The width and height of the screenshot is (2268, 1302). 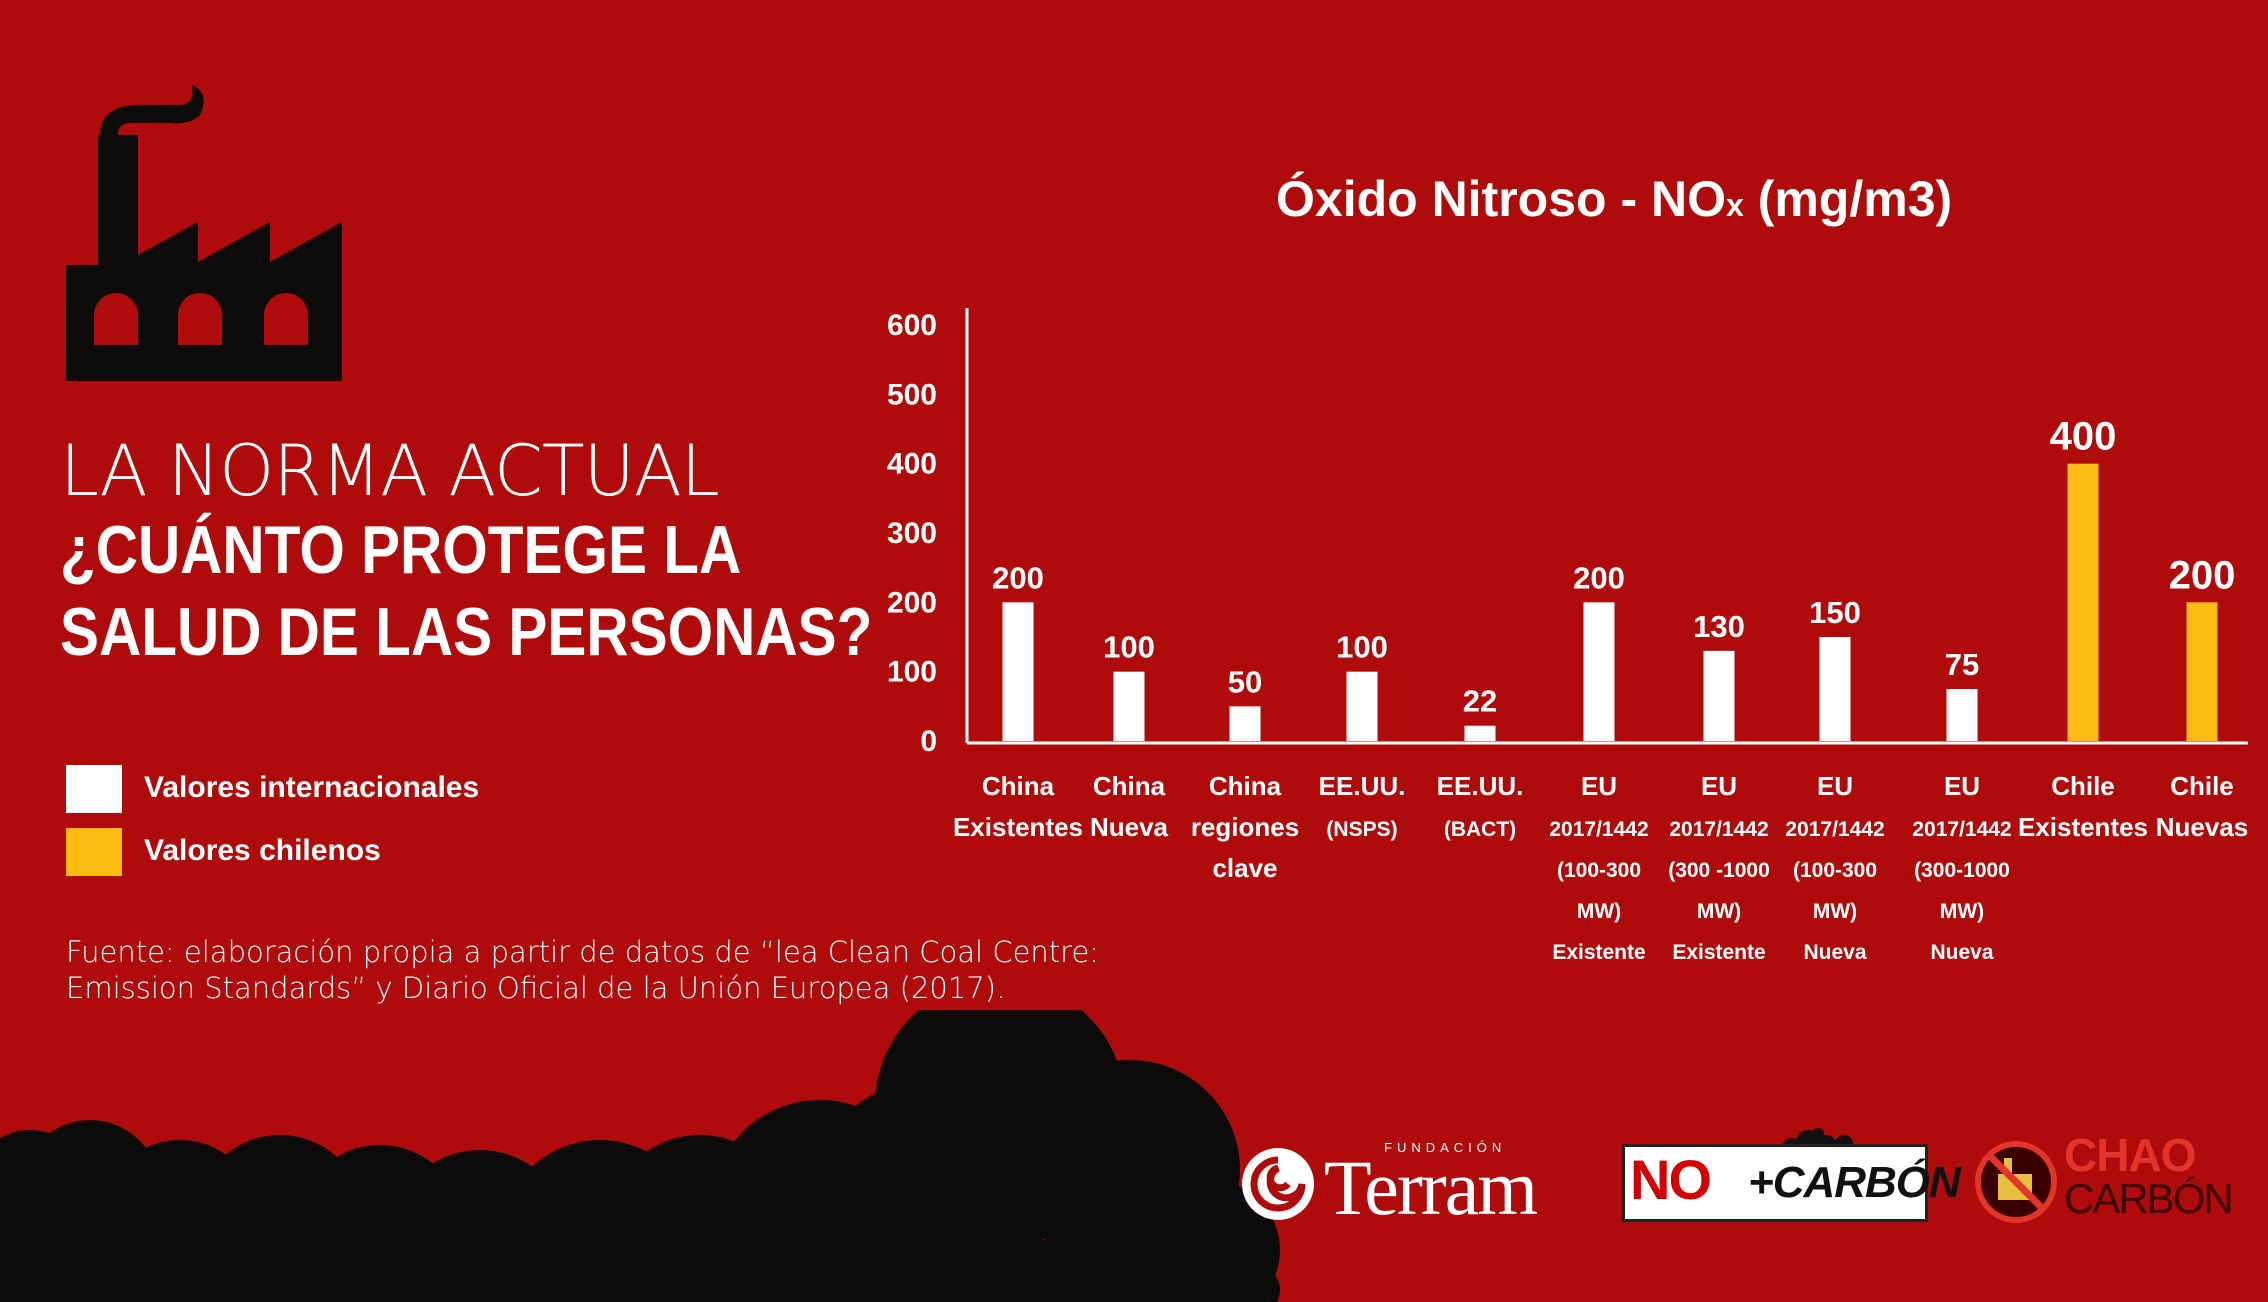 What do you see at coordinates (1245, 827) in the screenshot?
I see `x-tick-label: regiones` at bounding box center [1245, 827].